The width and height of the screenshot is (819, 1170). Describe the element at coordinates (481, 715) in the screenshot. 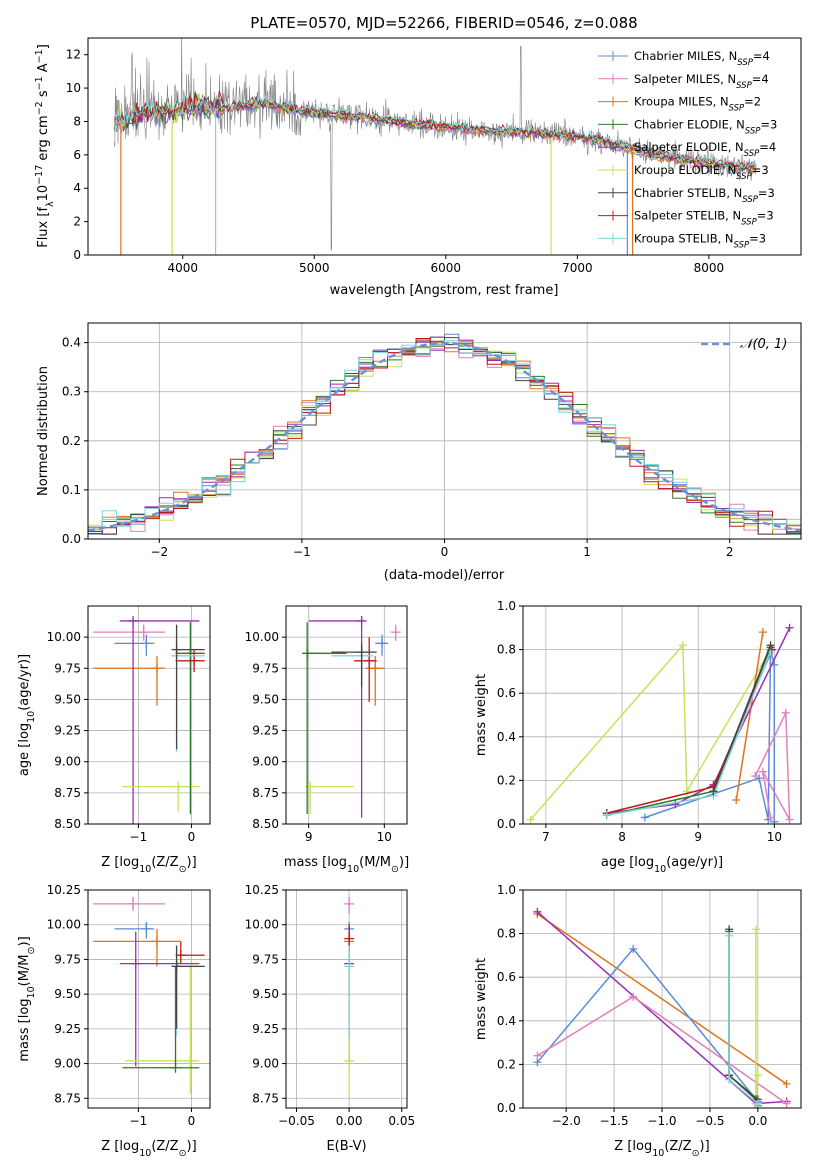

I see `age-weight-panel-y-axis-label: mass weight` at that location.